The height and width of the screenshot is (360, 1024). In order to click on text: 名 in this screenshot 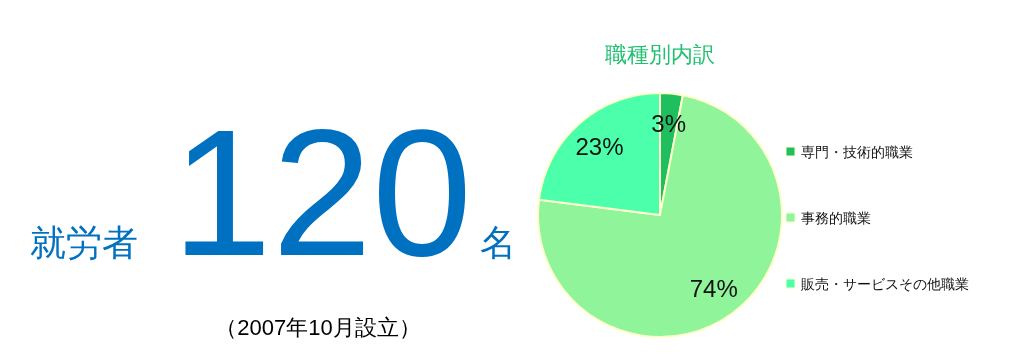, I will do `click(498, 242)`.